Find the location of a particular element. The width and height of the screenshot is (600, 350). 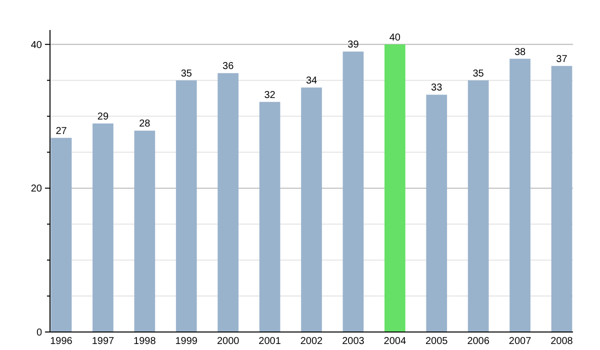

x-tick-label: 2002 is located at coordinates (312, 341).